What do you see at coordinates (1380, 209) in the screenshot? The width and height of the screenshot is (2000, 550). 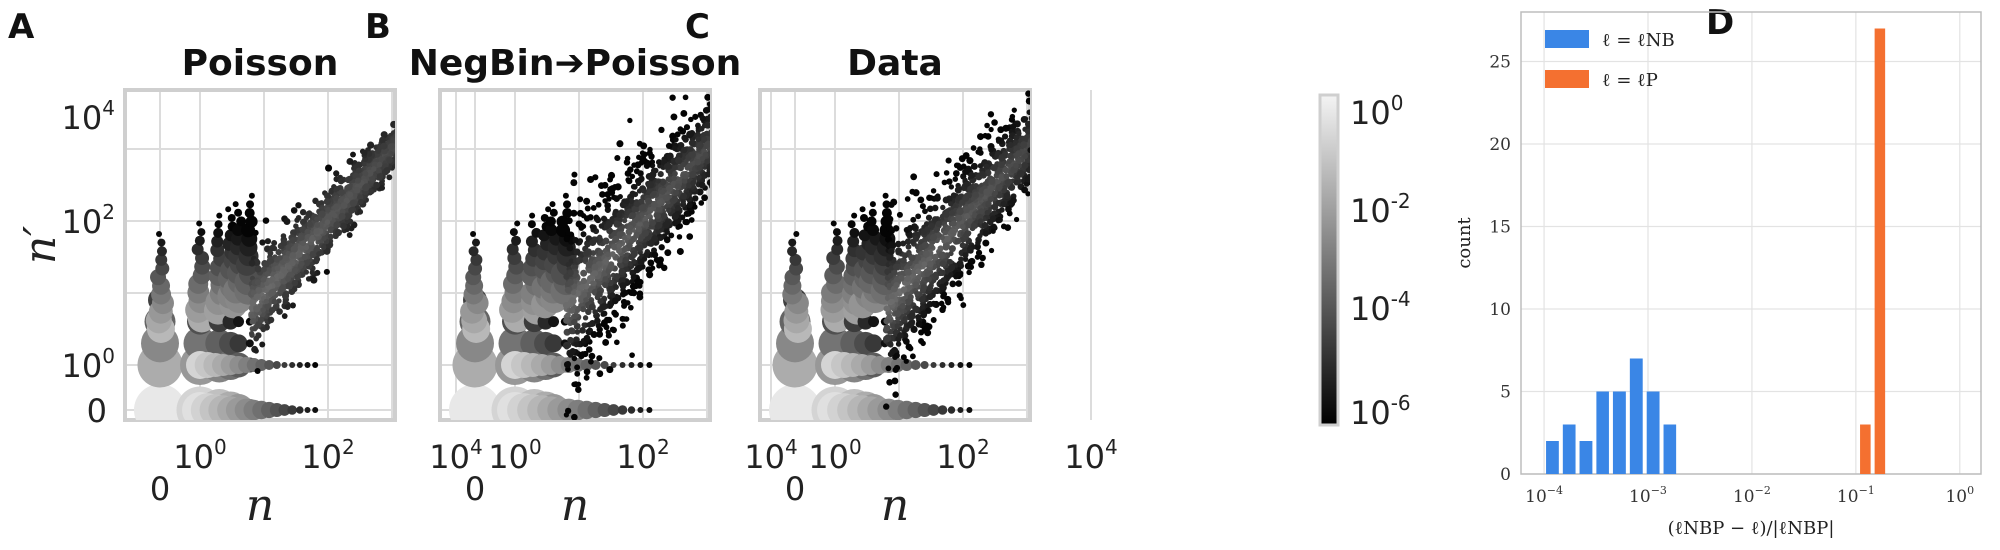 I see `colorbar-tick-label: 10-2` at bounding box center [1380, 209].